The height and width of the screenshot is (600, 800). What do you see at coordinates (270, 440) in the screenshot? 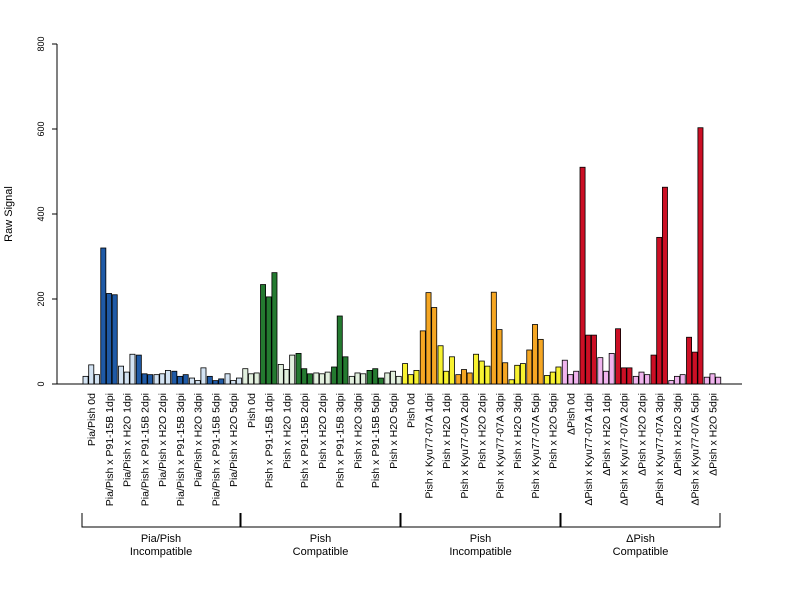
I see `x-tick-label: Pish x P91-15B 1dpi` at bounding box center [270, 440].